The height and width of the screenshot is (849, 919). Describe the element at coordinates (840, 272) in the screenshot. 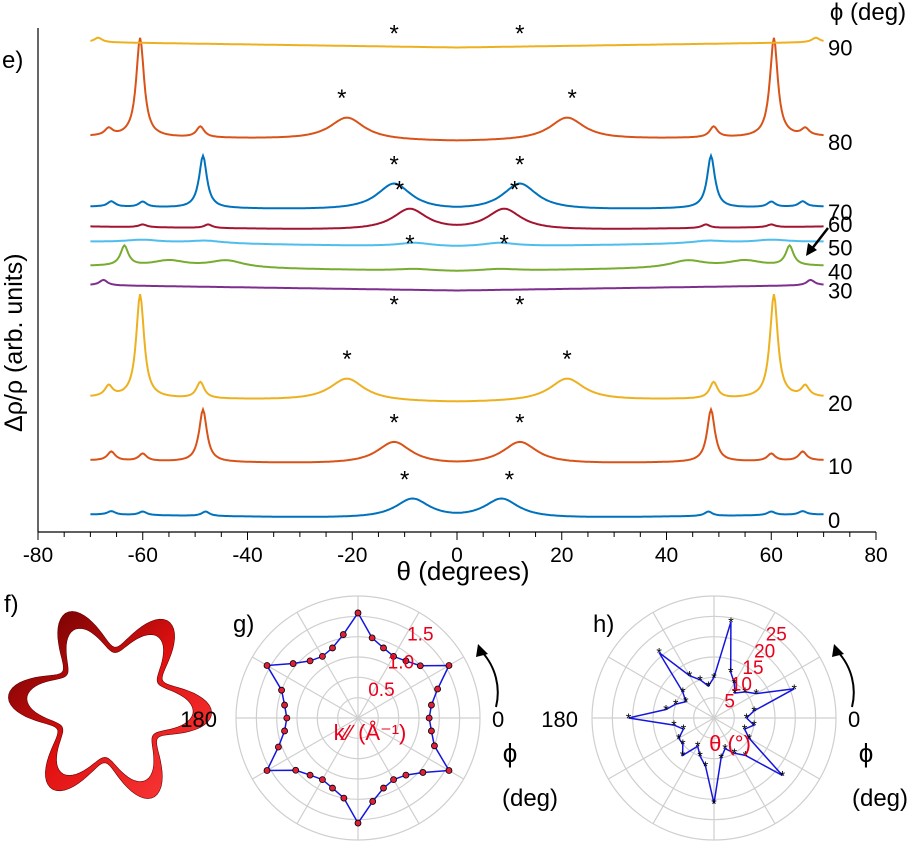

I see `phi-value-label: 40` at that location.